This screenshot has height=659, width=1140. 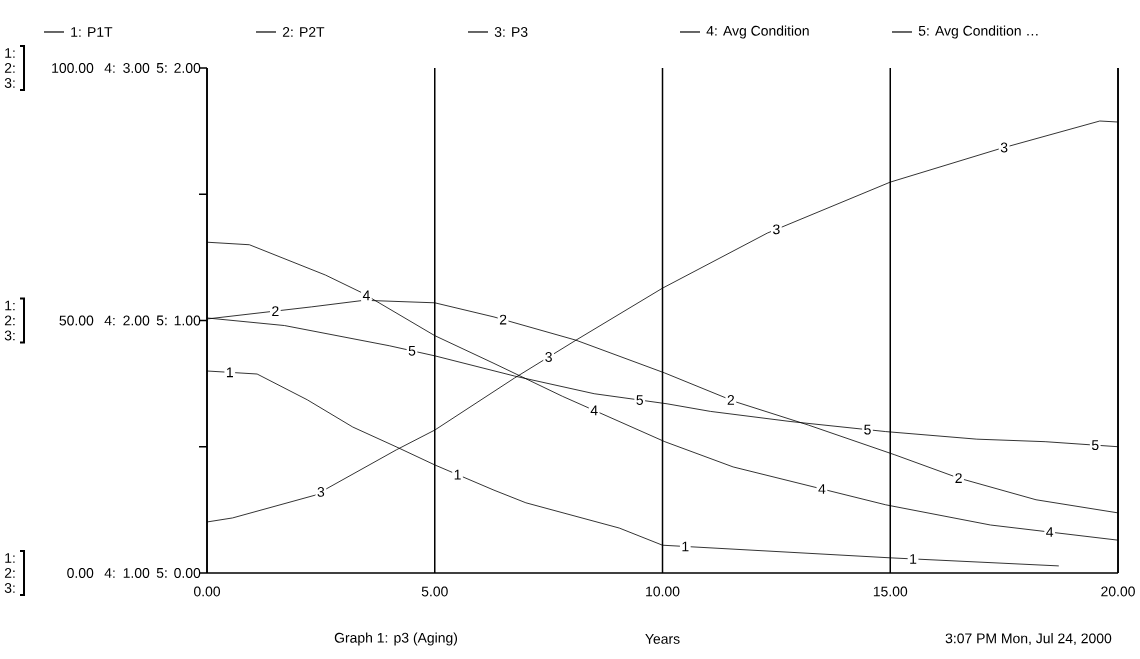 What do you see at coordinates (663, 591) in the screenshot?
I see `x-tick-label: 10.00` at bounding box center [663, 591].